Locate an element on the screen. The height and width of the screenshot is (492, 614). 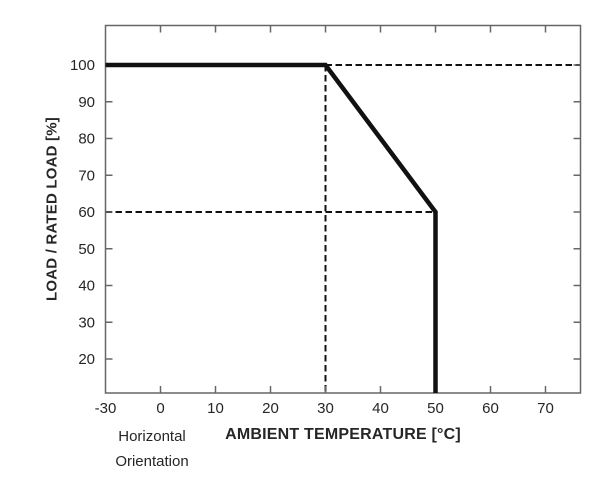
x-tick-label: 40 is located at coordinates (380, 408).